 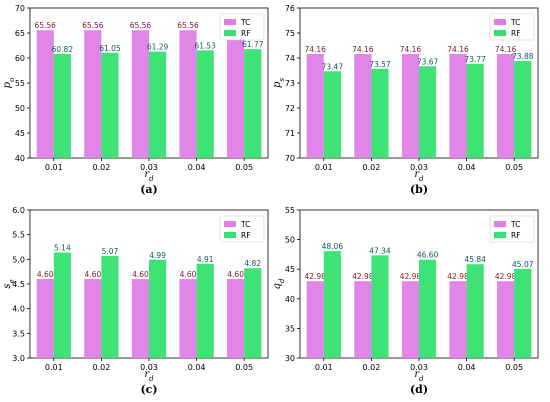 I want to click on y-tick-label: 72, so click(x=290, y=108).